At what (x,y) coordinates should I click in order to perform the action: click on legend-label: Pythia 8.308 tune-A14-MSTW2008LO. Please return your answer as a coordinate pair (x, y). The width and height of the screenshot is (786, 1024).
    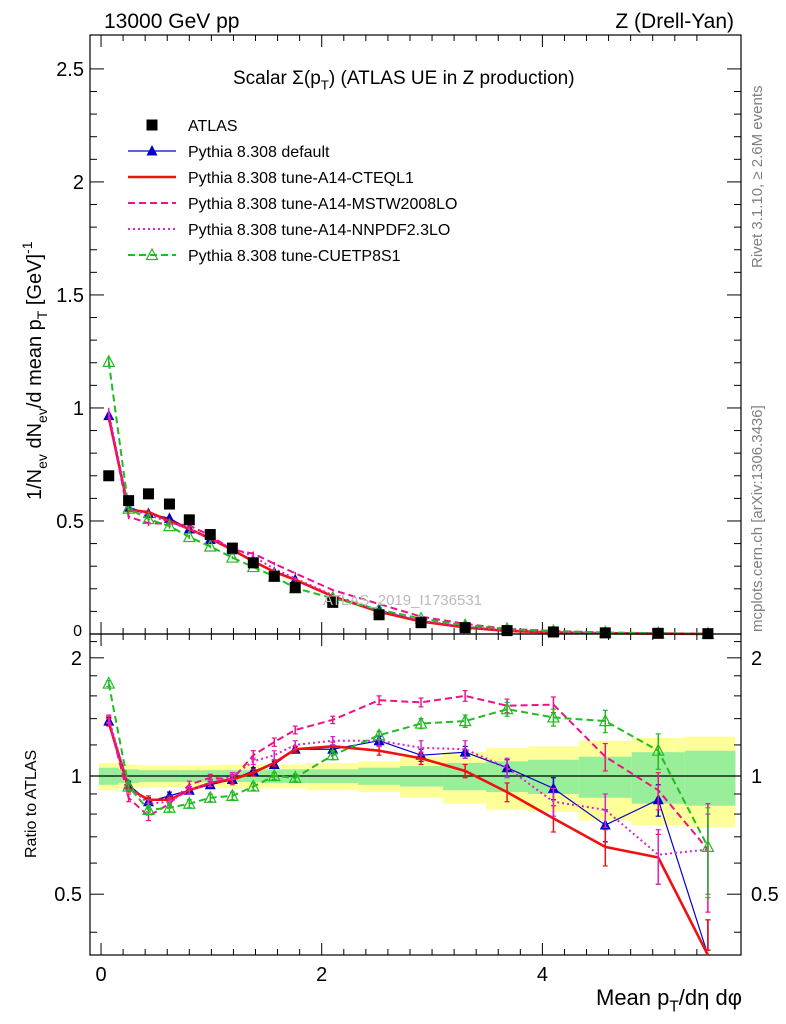
    Looking at the image, I should click on (322, 204).